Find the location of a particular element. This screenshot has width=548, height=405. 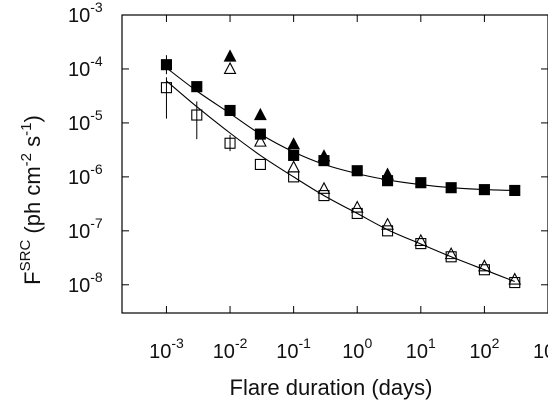

y-tick-label: 10⁻⁸ is located at coordinates (85, 283).